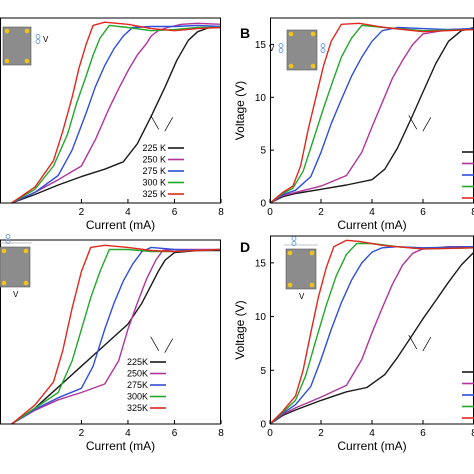 This screenshot has width=474, height=474. I want to click on legend-label: 275K, so click(137, 385).